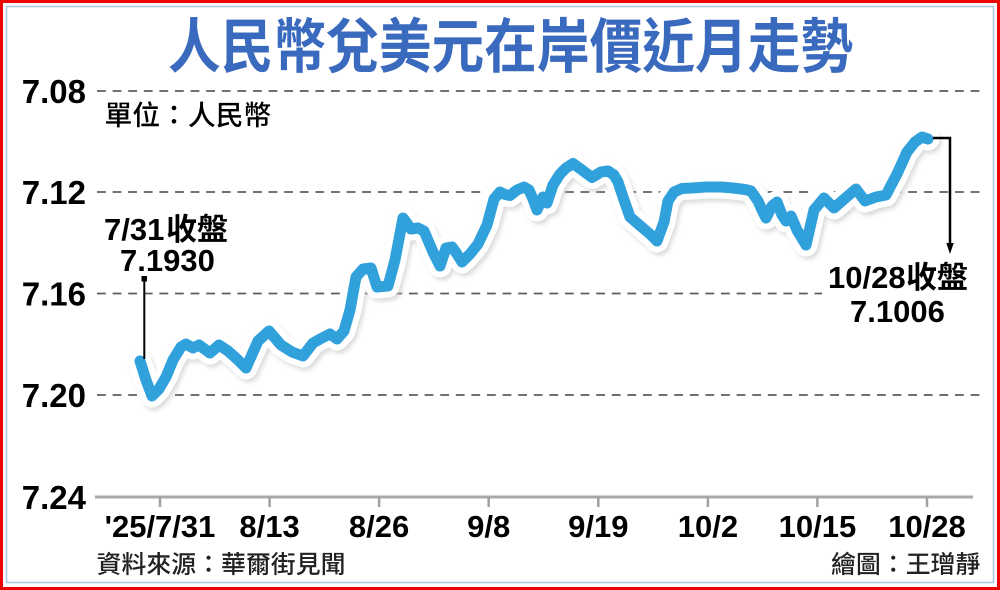 The width and height of the screenshot is (1000, 590). Describe the element at coordinates (54, 294) in the screenshot. I see `svg-text: 7.16` at that location.